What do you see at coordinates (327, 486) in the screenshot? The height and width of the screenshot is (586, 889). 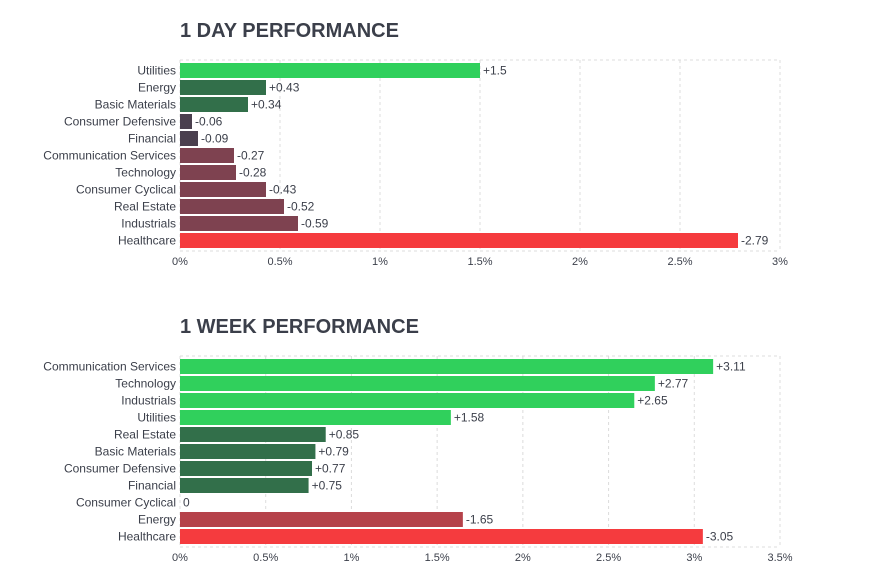 I see `value-label: +0.75` at bounding box center [327, 486].